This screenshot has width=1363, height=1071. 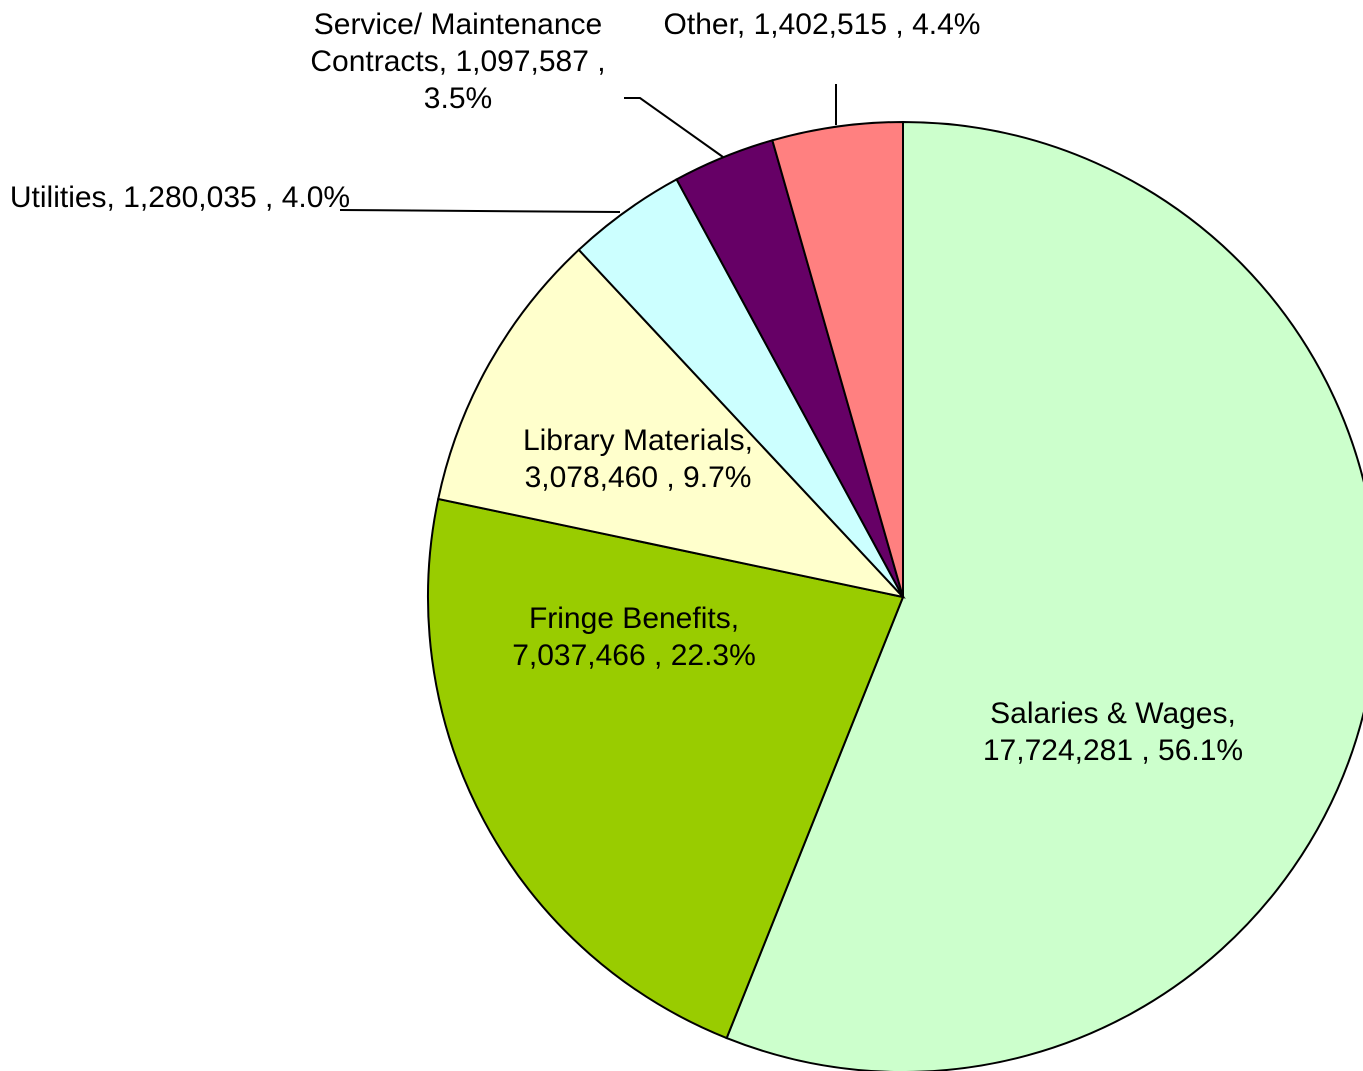 I want to click on data-label: Library Materials, 3,078,460 , 9.7%, so click(x=638, y=459).